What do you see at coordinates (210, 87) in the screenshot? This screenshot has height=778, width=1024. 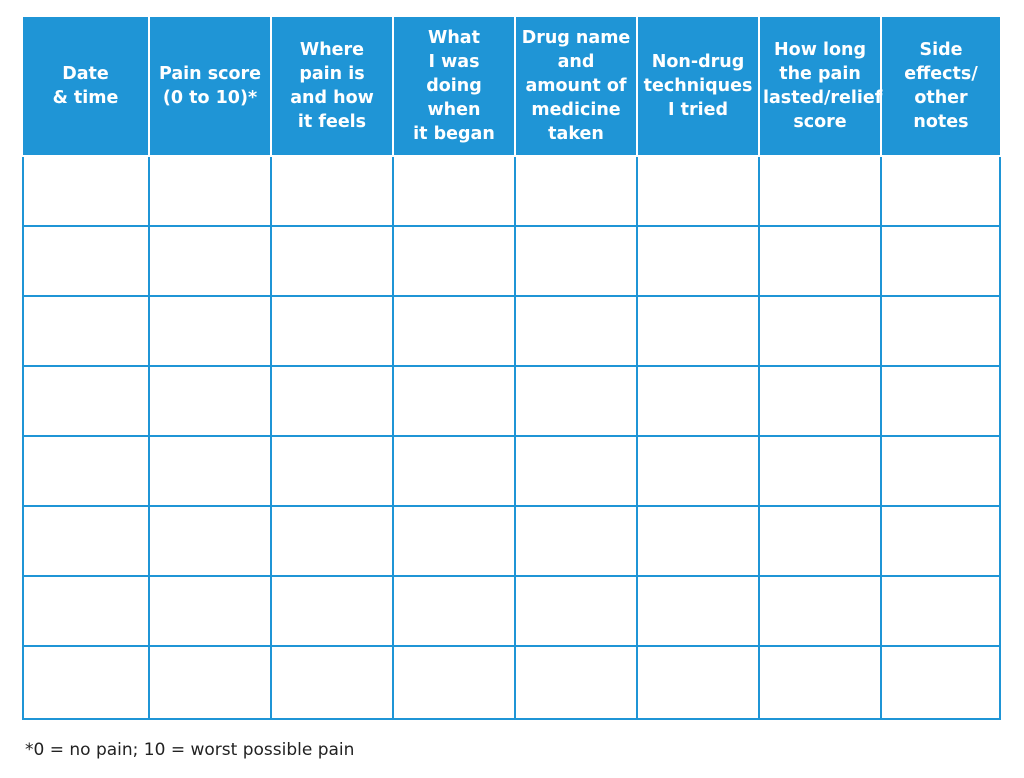 I see `header-pain-score: Pain score (0 to 10)*` at bounding box center [210, 87].